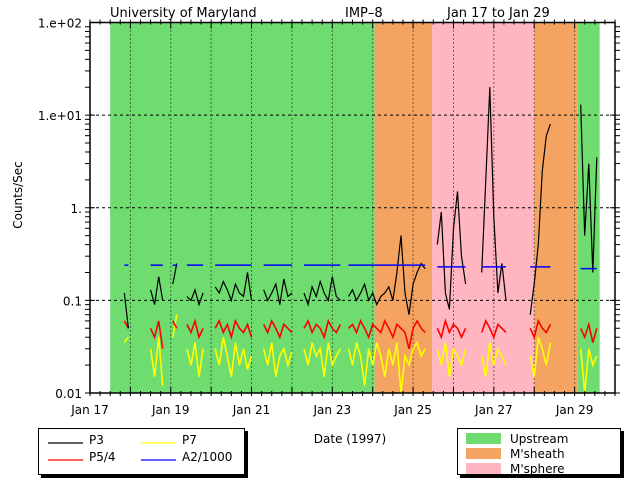 The width and height of the screenshot is (640, 480). What do you see at coordinates (183, 13) in the screenshot?
I see `title-institution: University of Maryland` at bounding box center [183, 13].